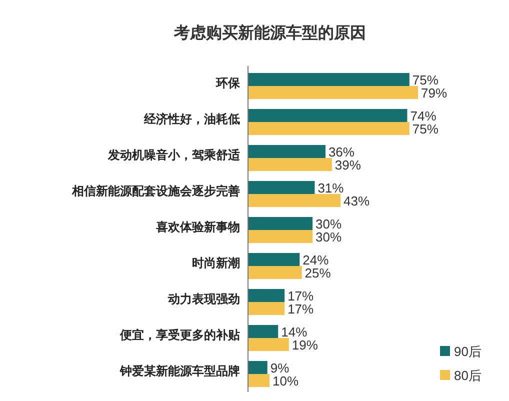 The image size is (509, 401). I want to click on y-tick-label: 喜欢体验新事物, so click(197, 227).